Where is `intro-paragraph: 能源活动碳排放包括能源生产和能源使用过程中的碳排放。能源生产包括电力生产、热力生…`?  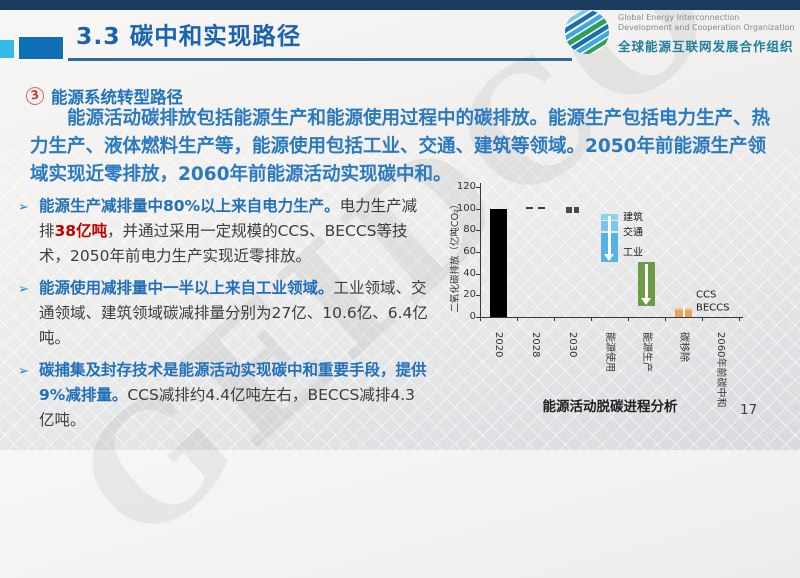 intro-paragraph: 能源活动碳排放包括能源生产和能源使用过程中的碳排放。能源生产包括电力生产、热力生… is located at coordinates (400, 146).